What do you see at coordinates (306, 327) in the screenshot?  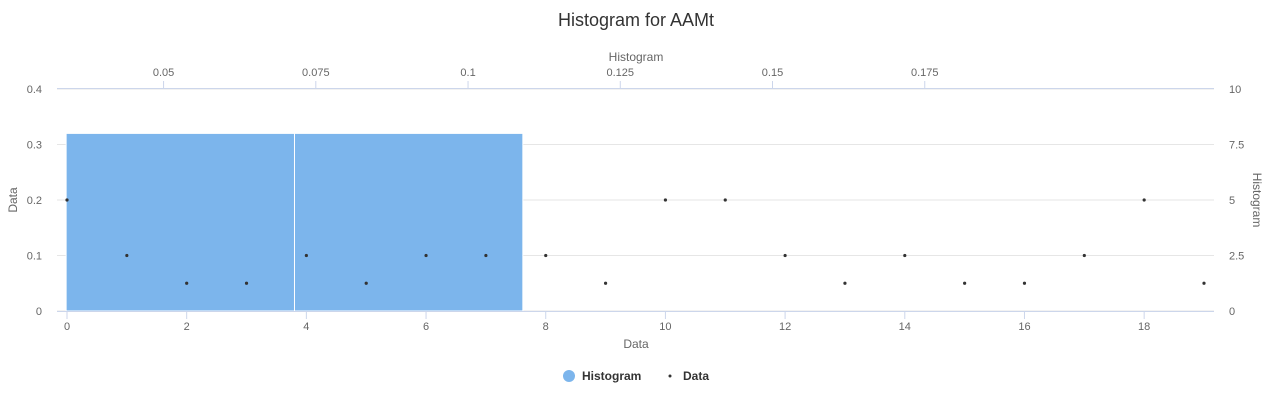 I see `x-bottom-tick-label: 4` at bounding box center [306, 327].